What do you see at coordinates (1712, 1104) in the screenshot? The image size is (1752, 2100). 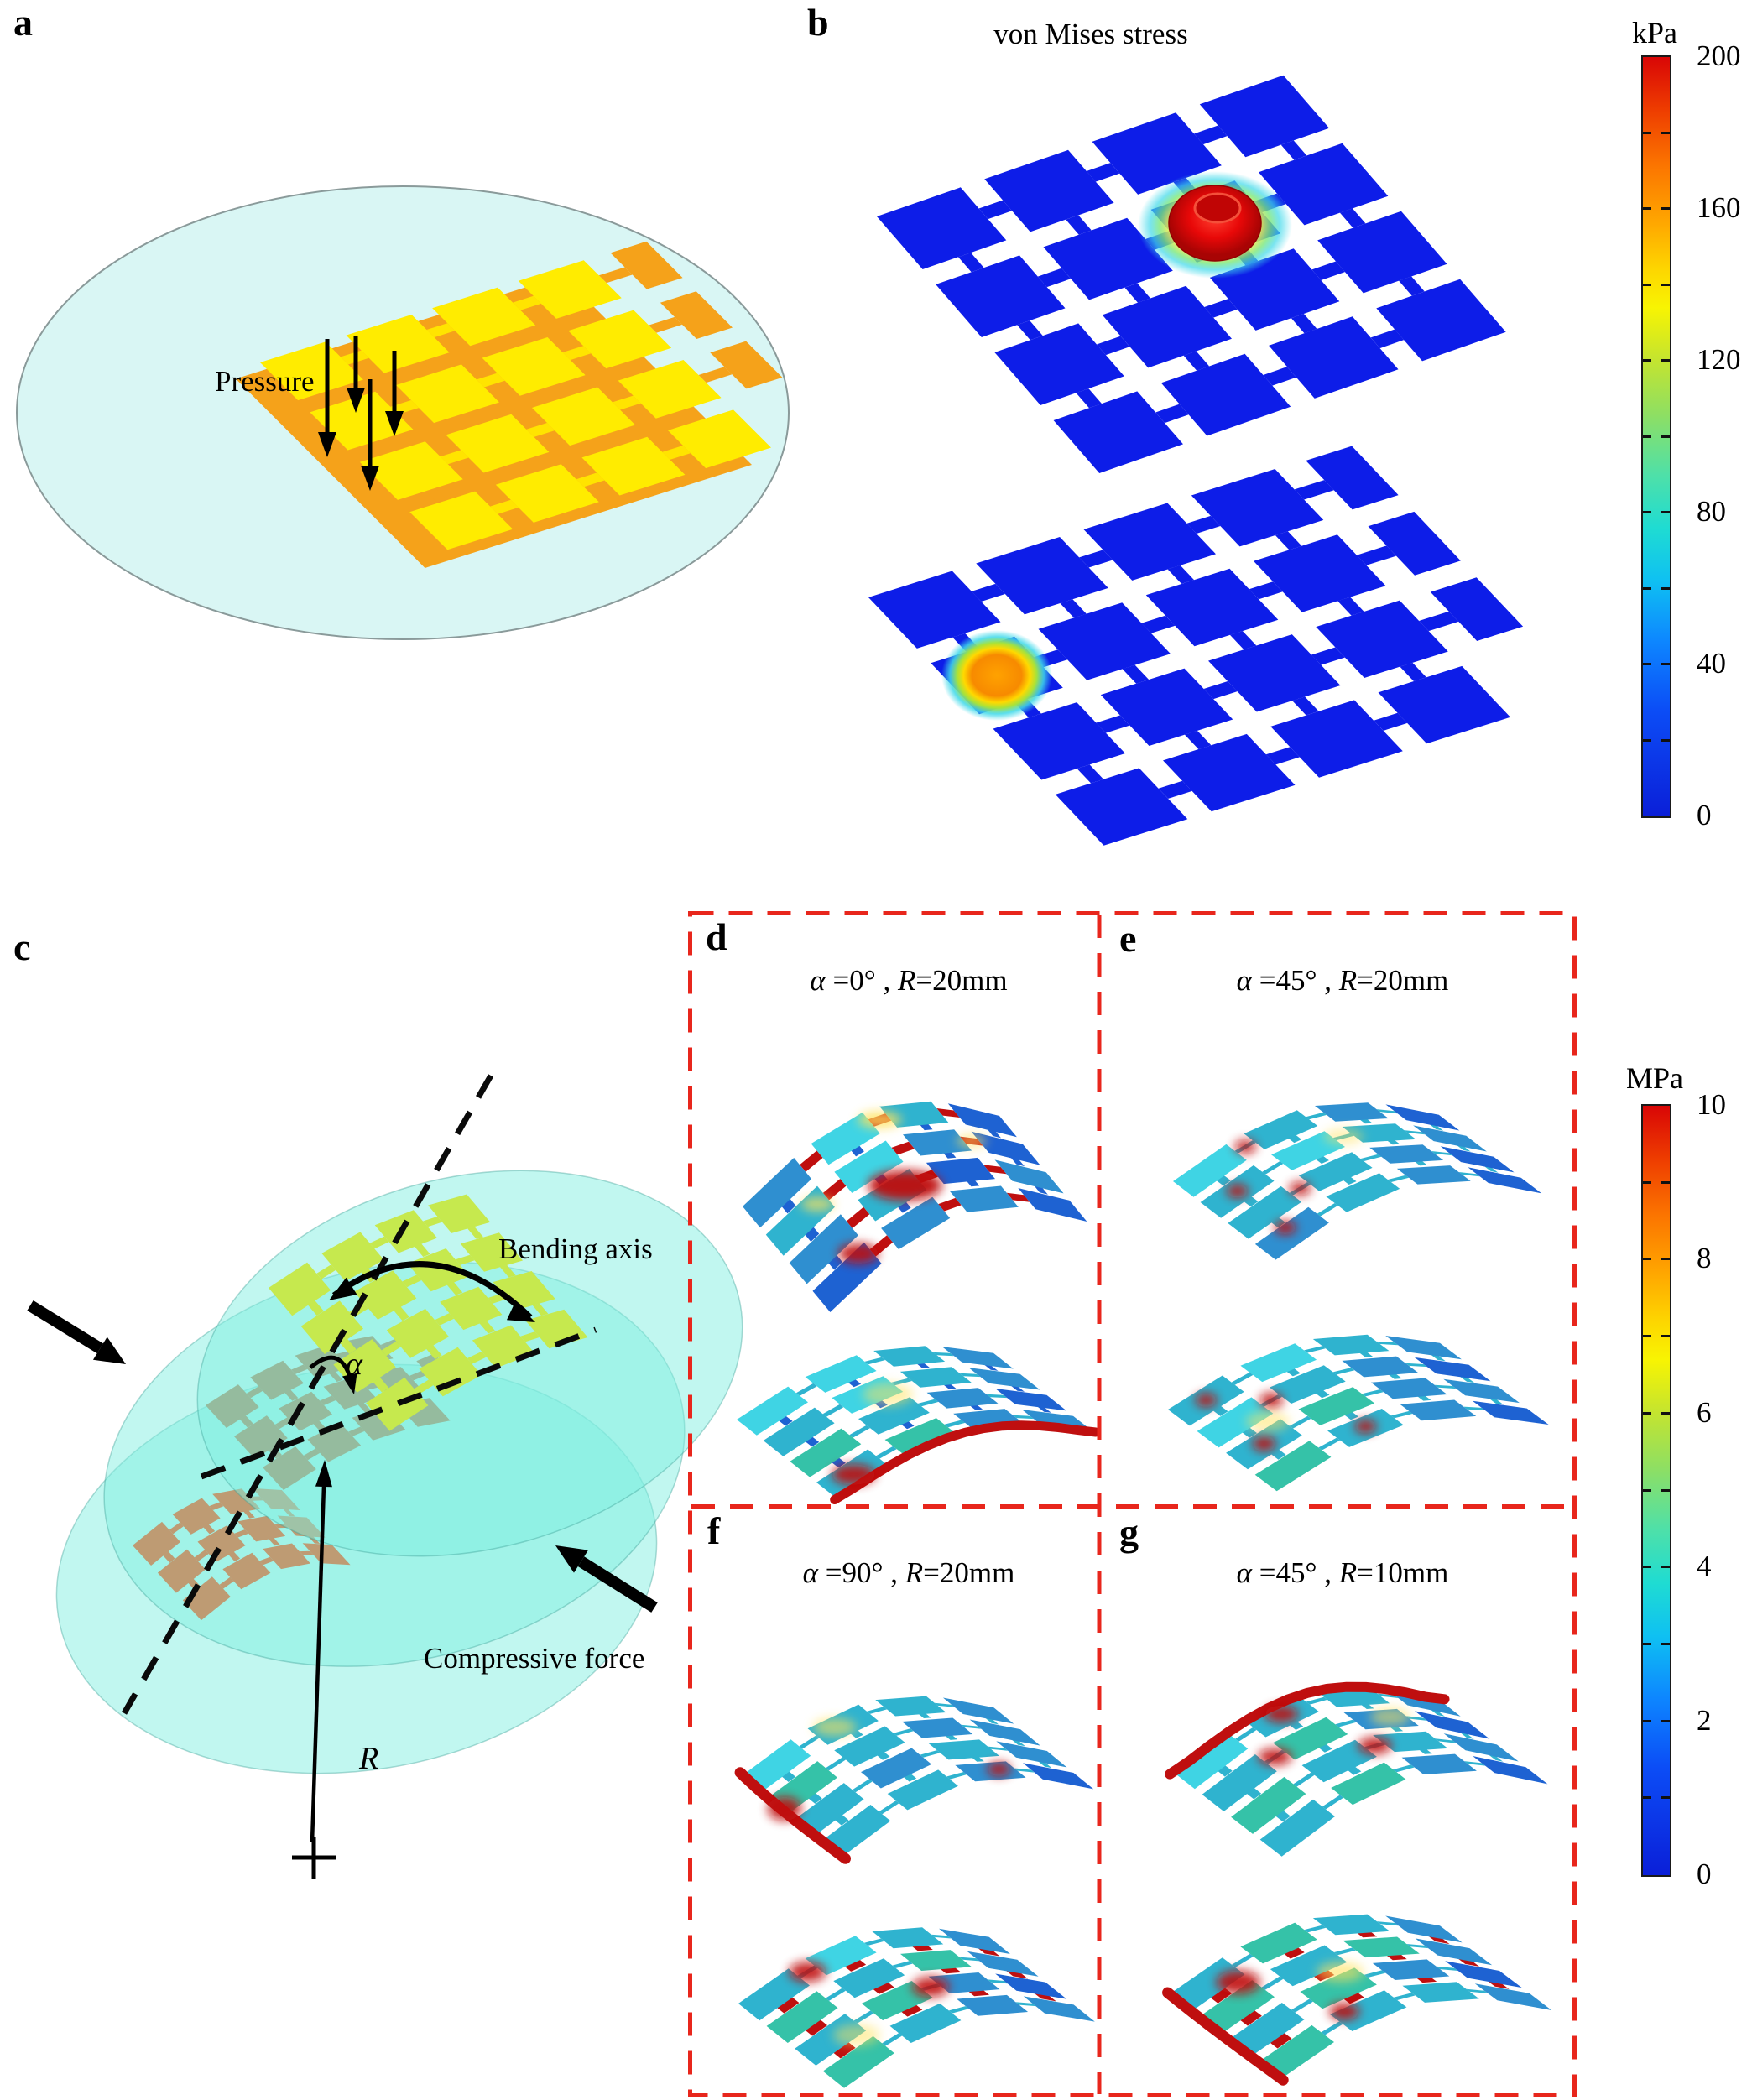 I see `colorbar-tick-label: 10` at bounding box center [1712, 1104].